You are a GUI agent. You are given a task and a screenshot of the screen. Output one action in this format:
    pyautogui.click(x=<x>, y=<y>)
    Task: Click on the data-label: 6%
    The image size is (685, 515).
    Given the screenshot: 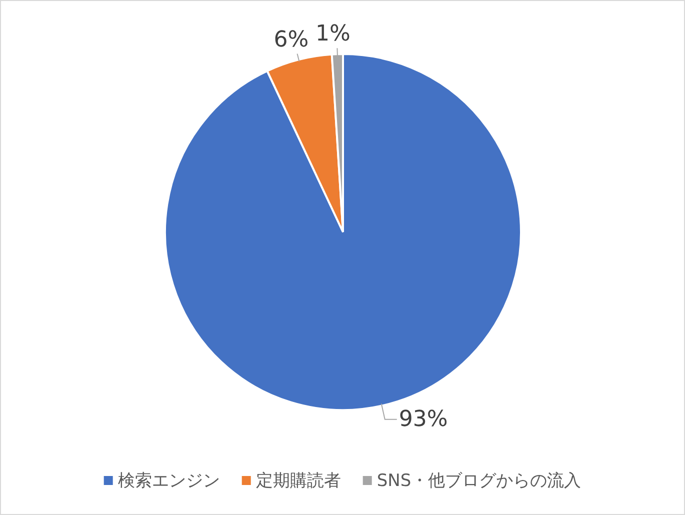 What is the action you would take?
    pyautogui.click(x=291, y=40)
    